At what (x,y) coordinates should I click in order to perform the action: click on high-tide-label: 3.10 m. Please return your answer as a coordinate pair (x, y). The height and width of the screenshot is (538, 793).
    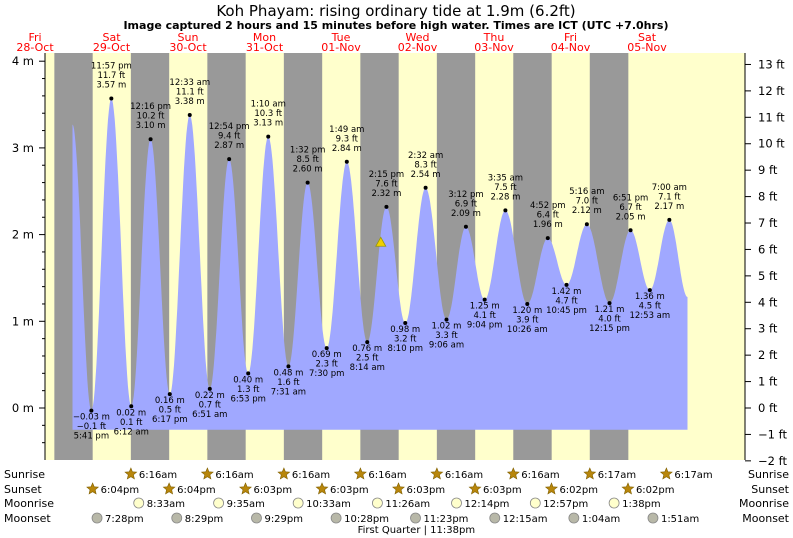
    Looking at the image, I should click on (151, 126).